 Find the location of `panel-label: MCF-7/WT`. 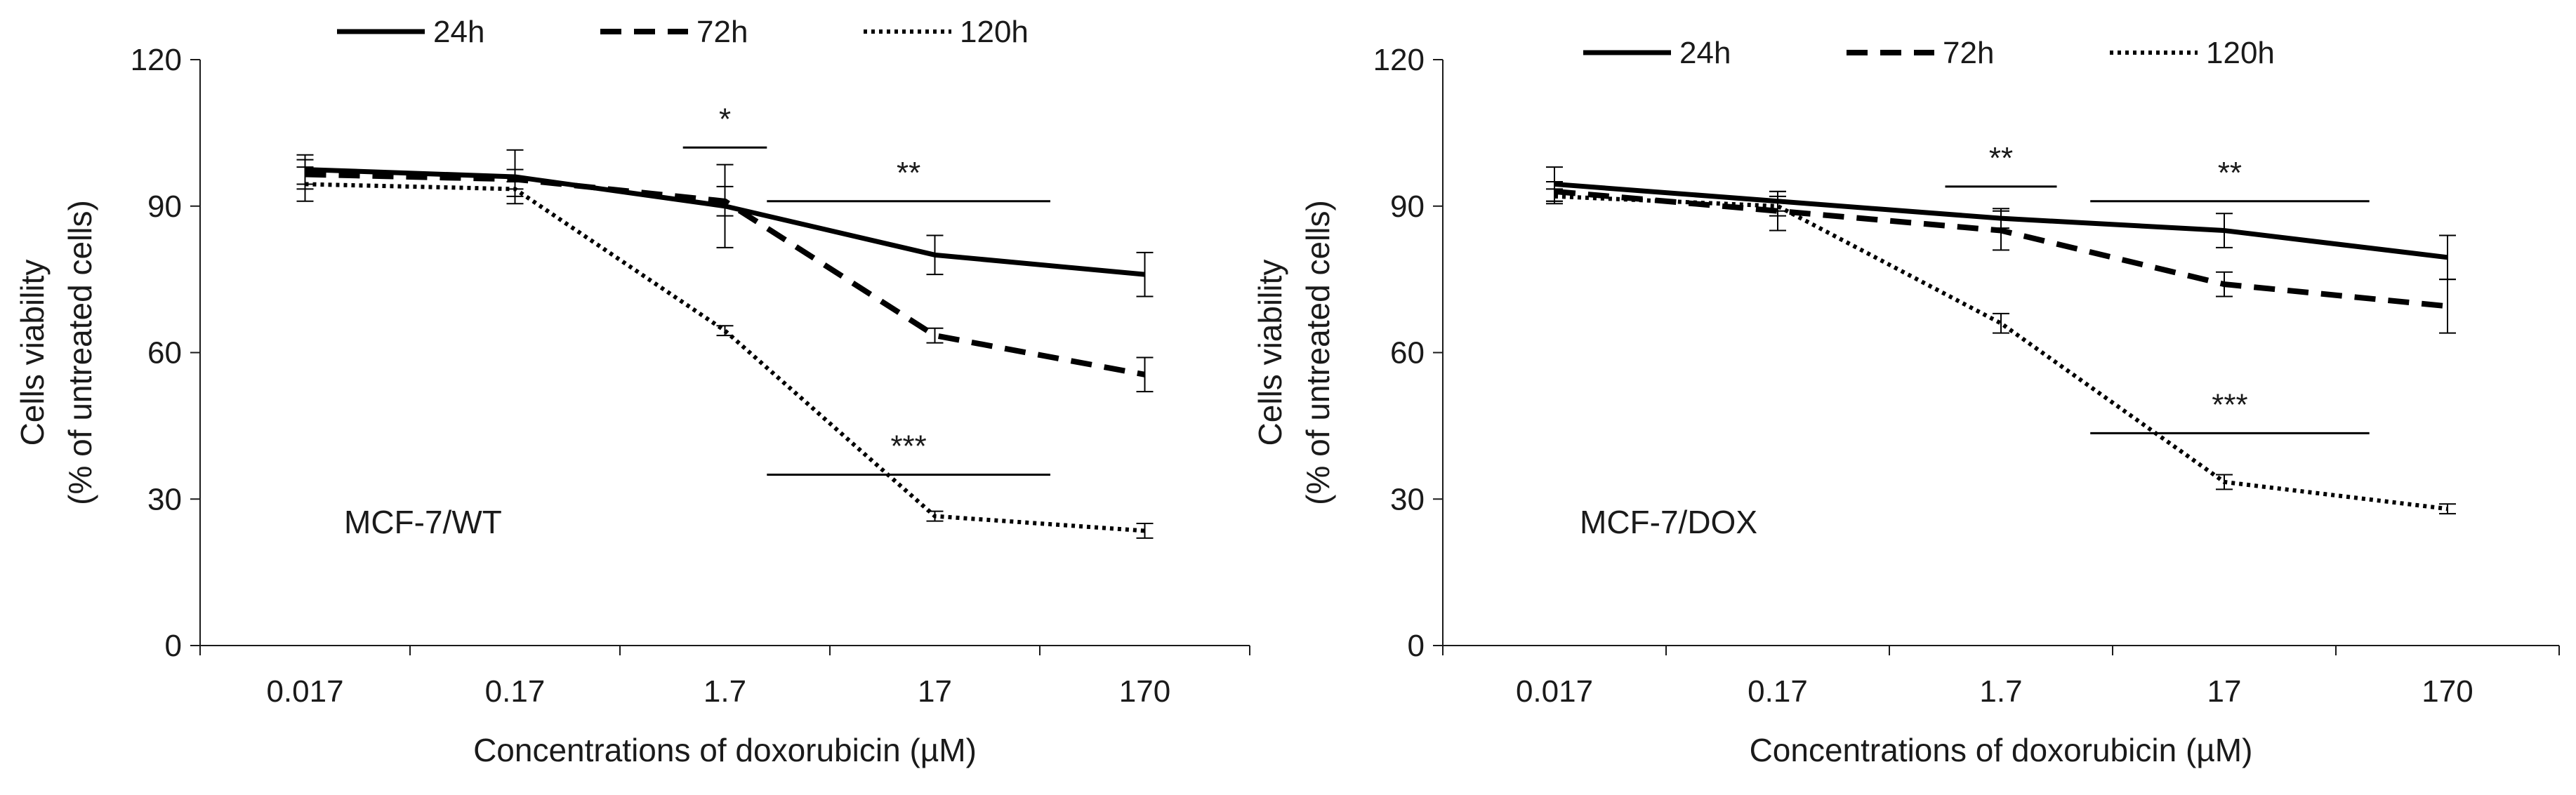

panel-label: MCF-7/WT is located at coordinates (423, 522).